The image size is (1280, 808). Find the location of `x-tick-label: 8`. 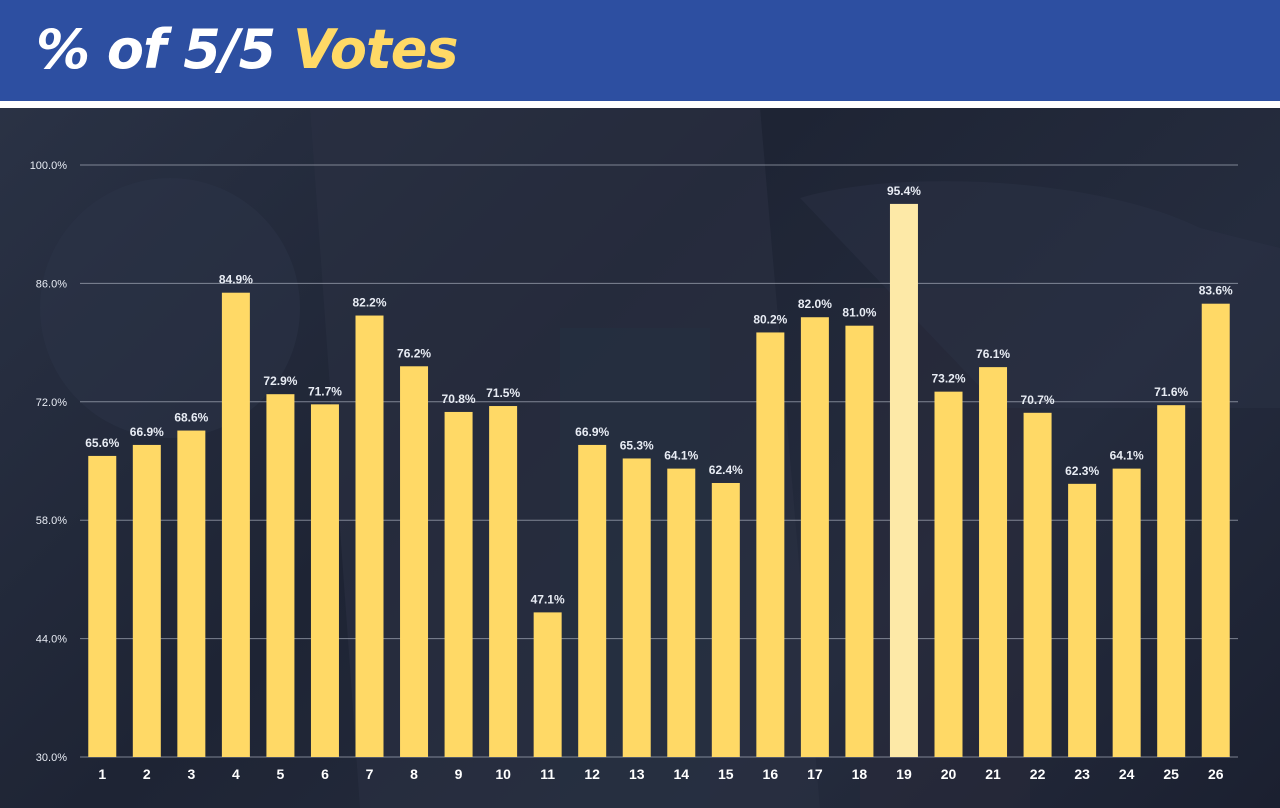

x-tick-label: 8 is located at coordinates (414, 774).